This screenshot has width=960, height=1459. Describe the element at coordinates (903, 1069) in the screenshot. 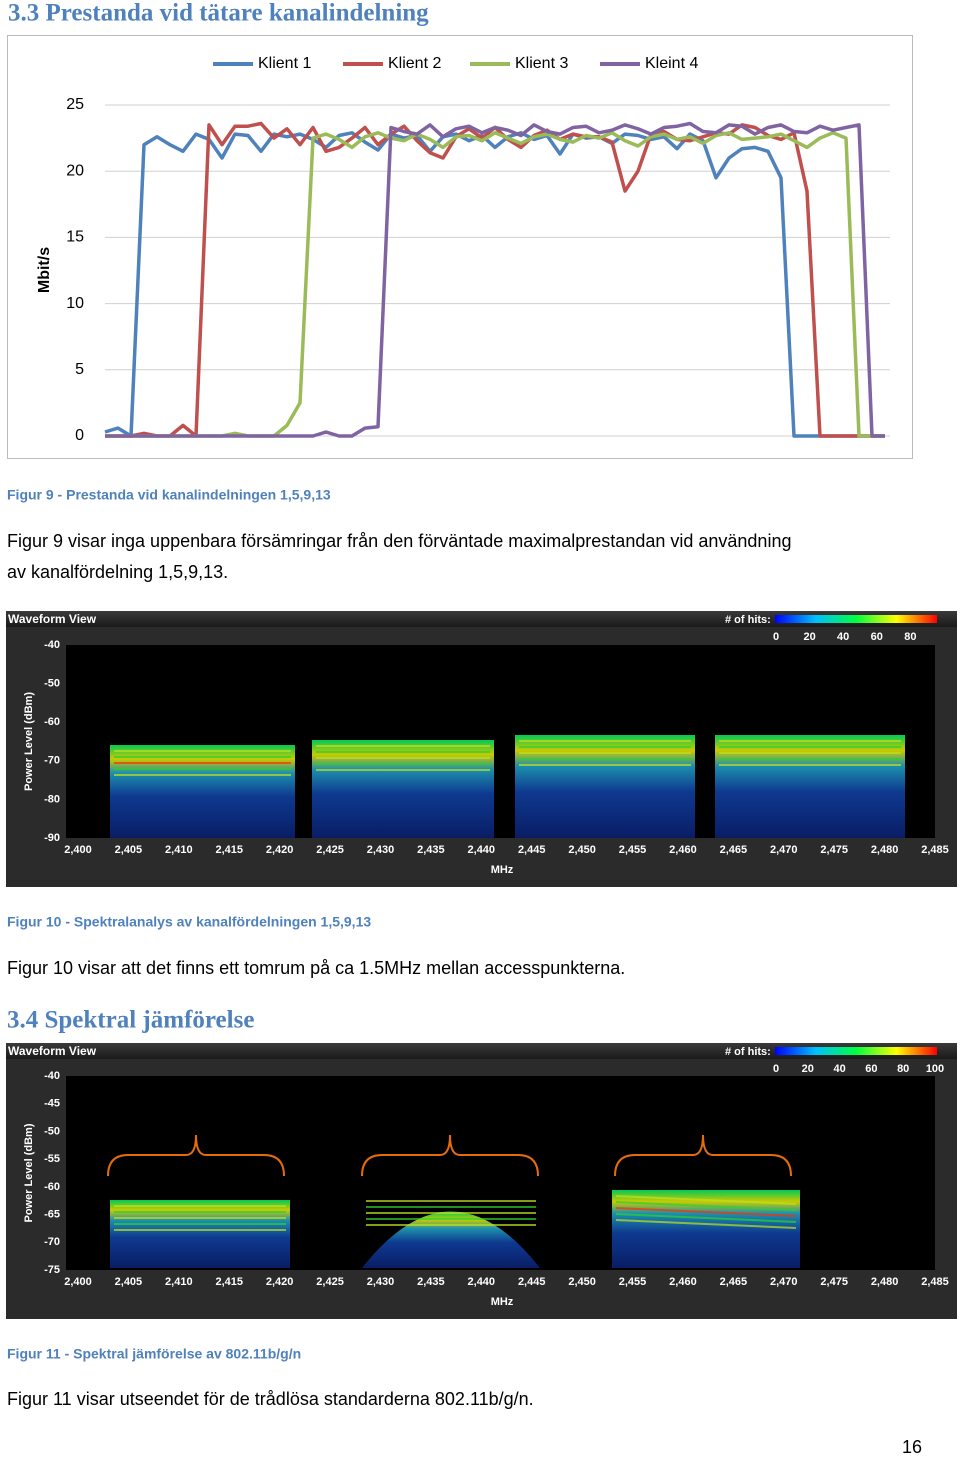

I see `color-scale-tick: 80` at that location.